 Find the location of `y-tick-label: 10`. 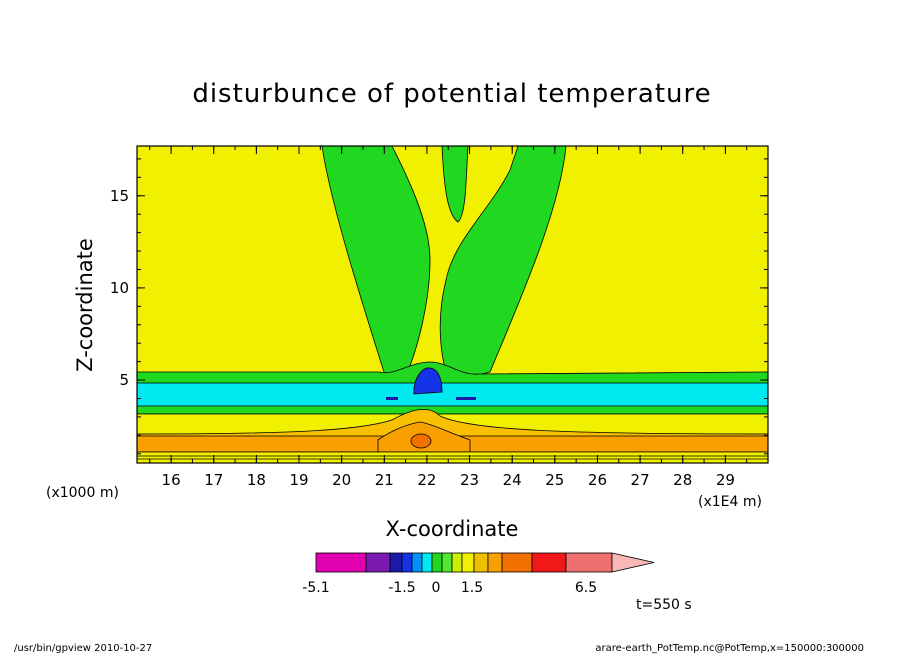

y-tick-label: 10 is located at coordinates (119, 288).